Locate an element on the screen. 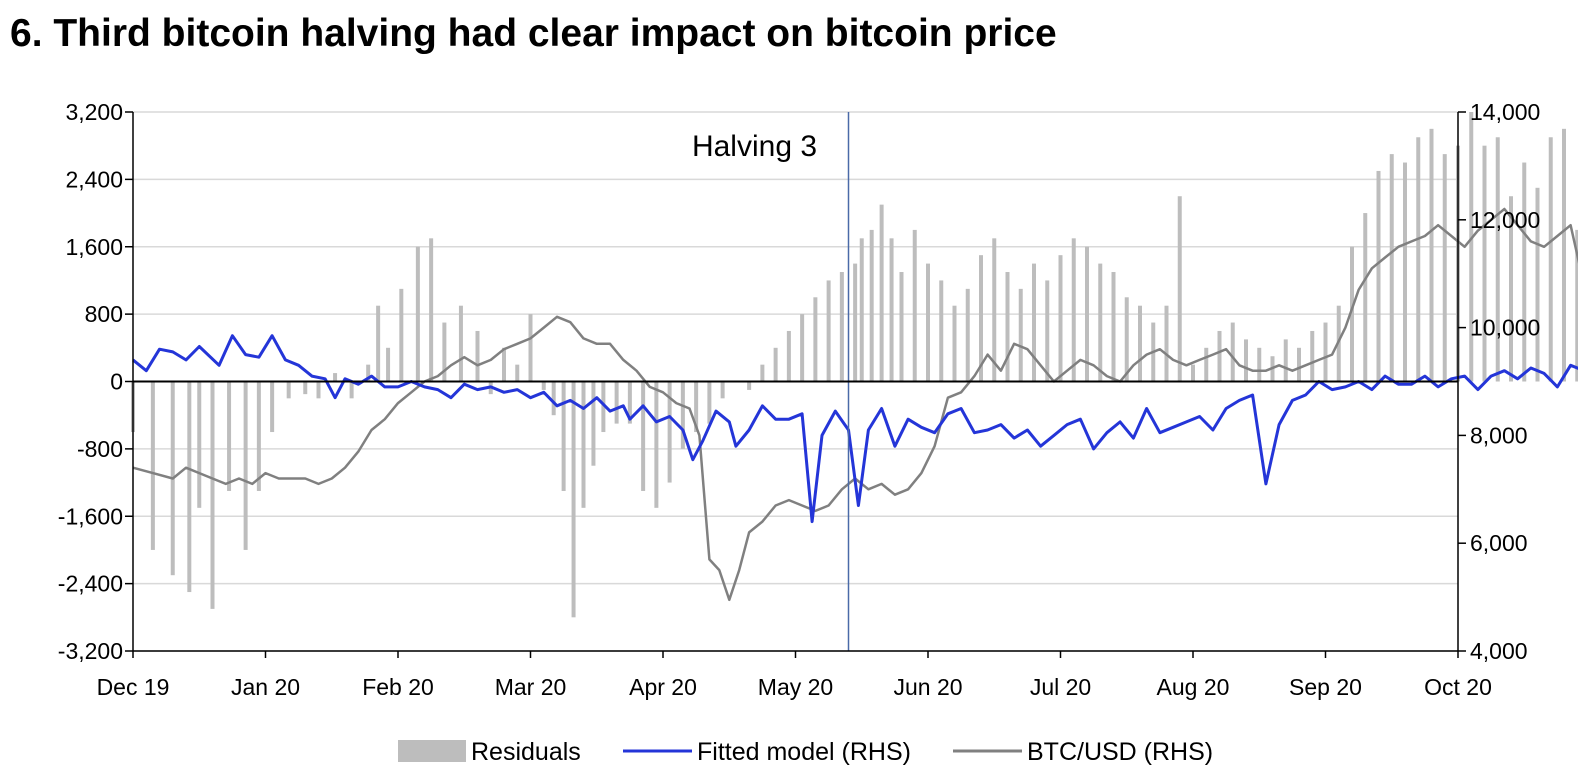 The image size is (1578, 782). right-tick-label: 8,000 is located at coordinates (1499, 435).